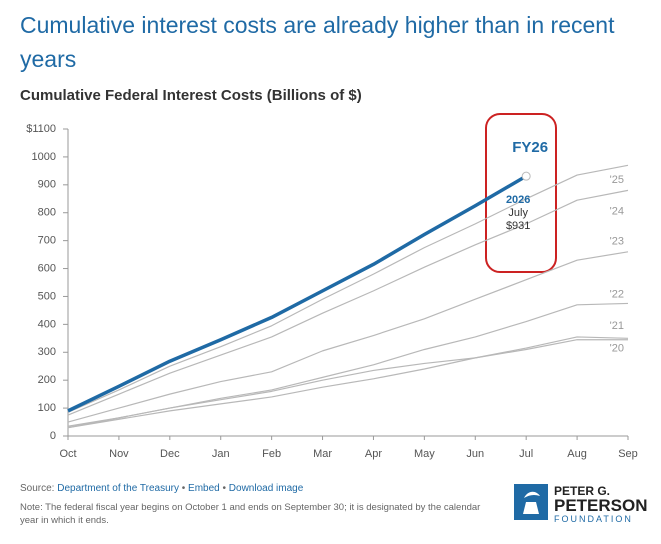 Image resolution: width=661 pixels, height=544 pixels. What do you see at coordinates (47, 185) in the screenshot?
I see `y-tick-label: 900` at bounding box center [47, 185].